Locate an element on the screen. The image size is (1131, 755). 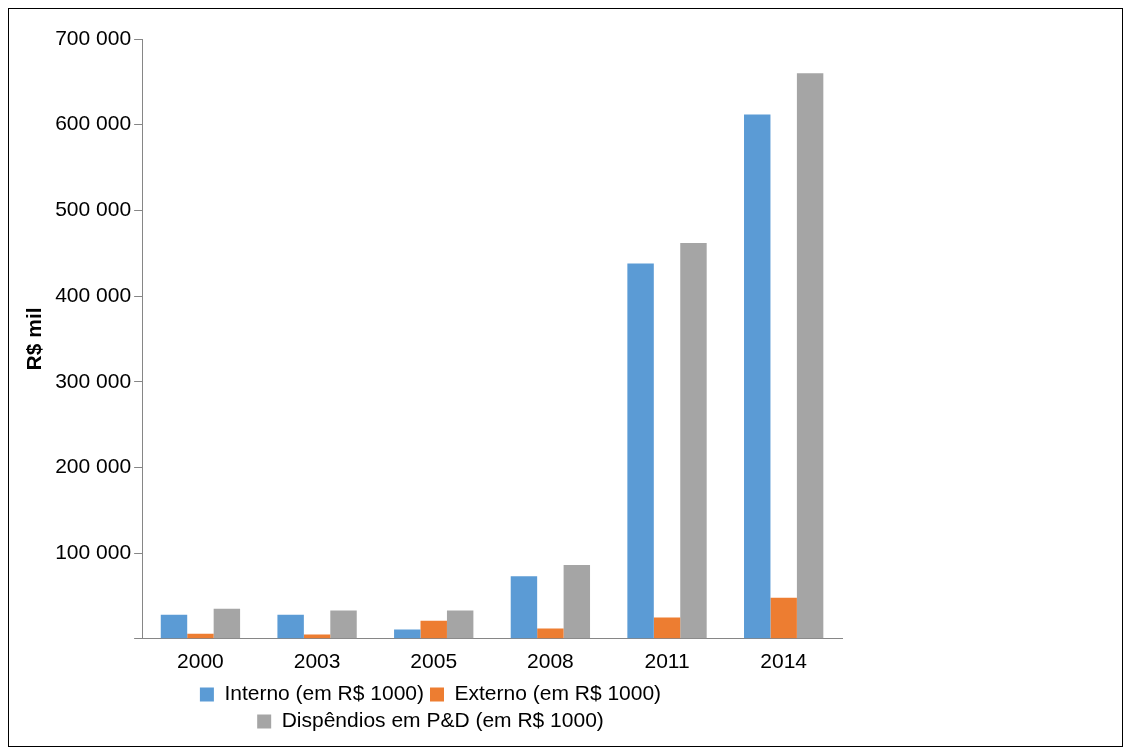
y-tick-label: 500 000 is located at coordinates (93, 209).